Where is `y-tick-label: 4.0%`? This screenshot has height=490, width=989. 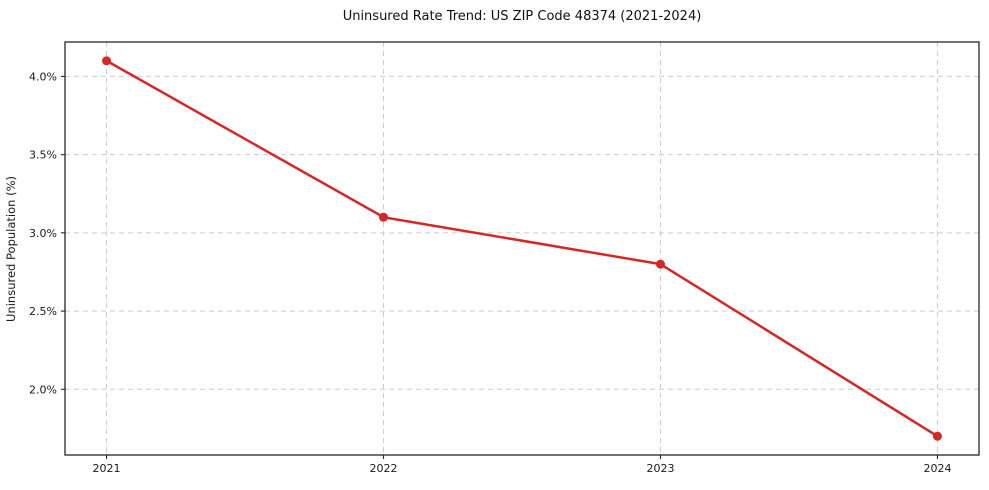
y-tick-label: 4.0% is located at coordinates (43, 76).